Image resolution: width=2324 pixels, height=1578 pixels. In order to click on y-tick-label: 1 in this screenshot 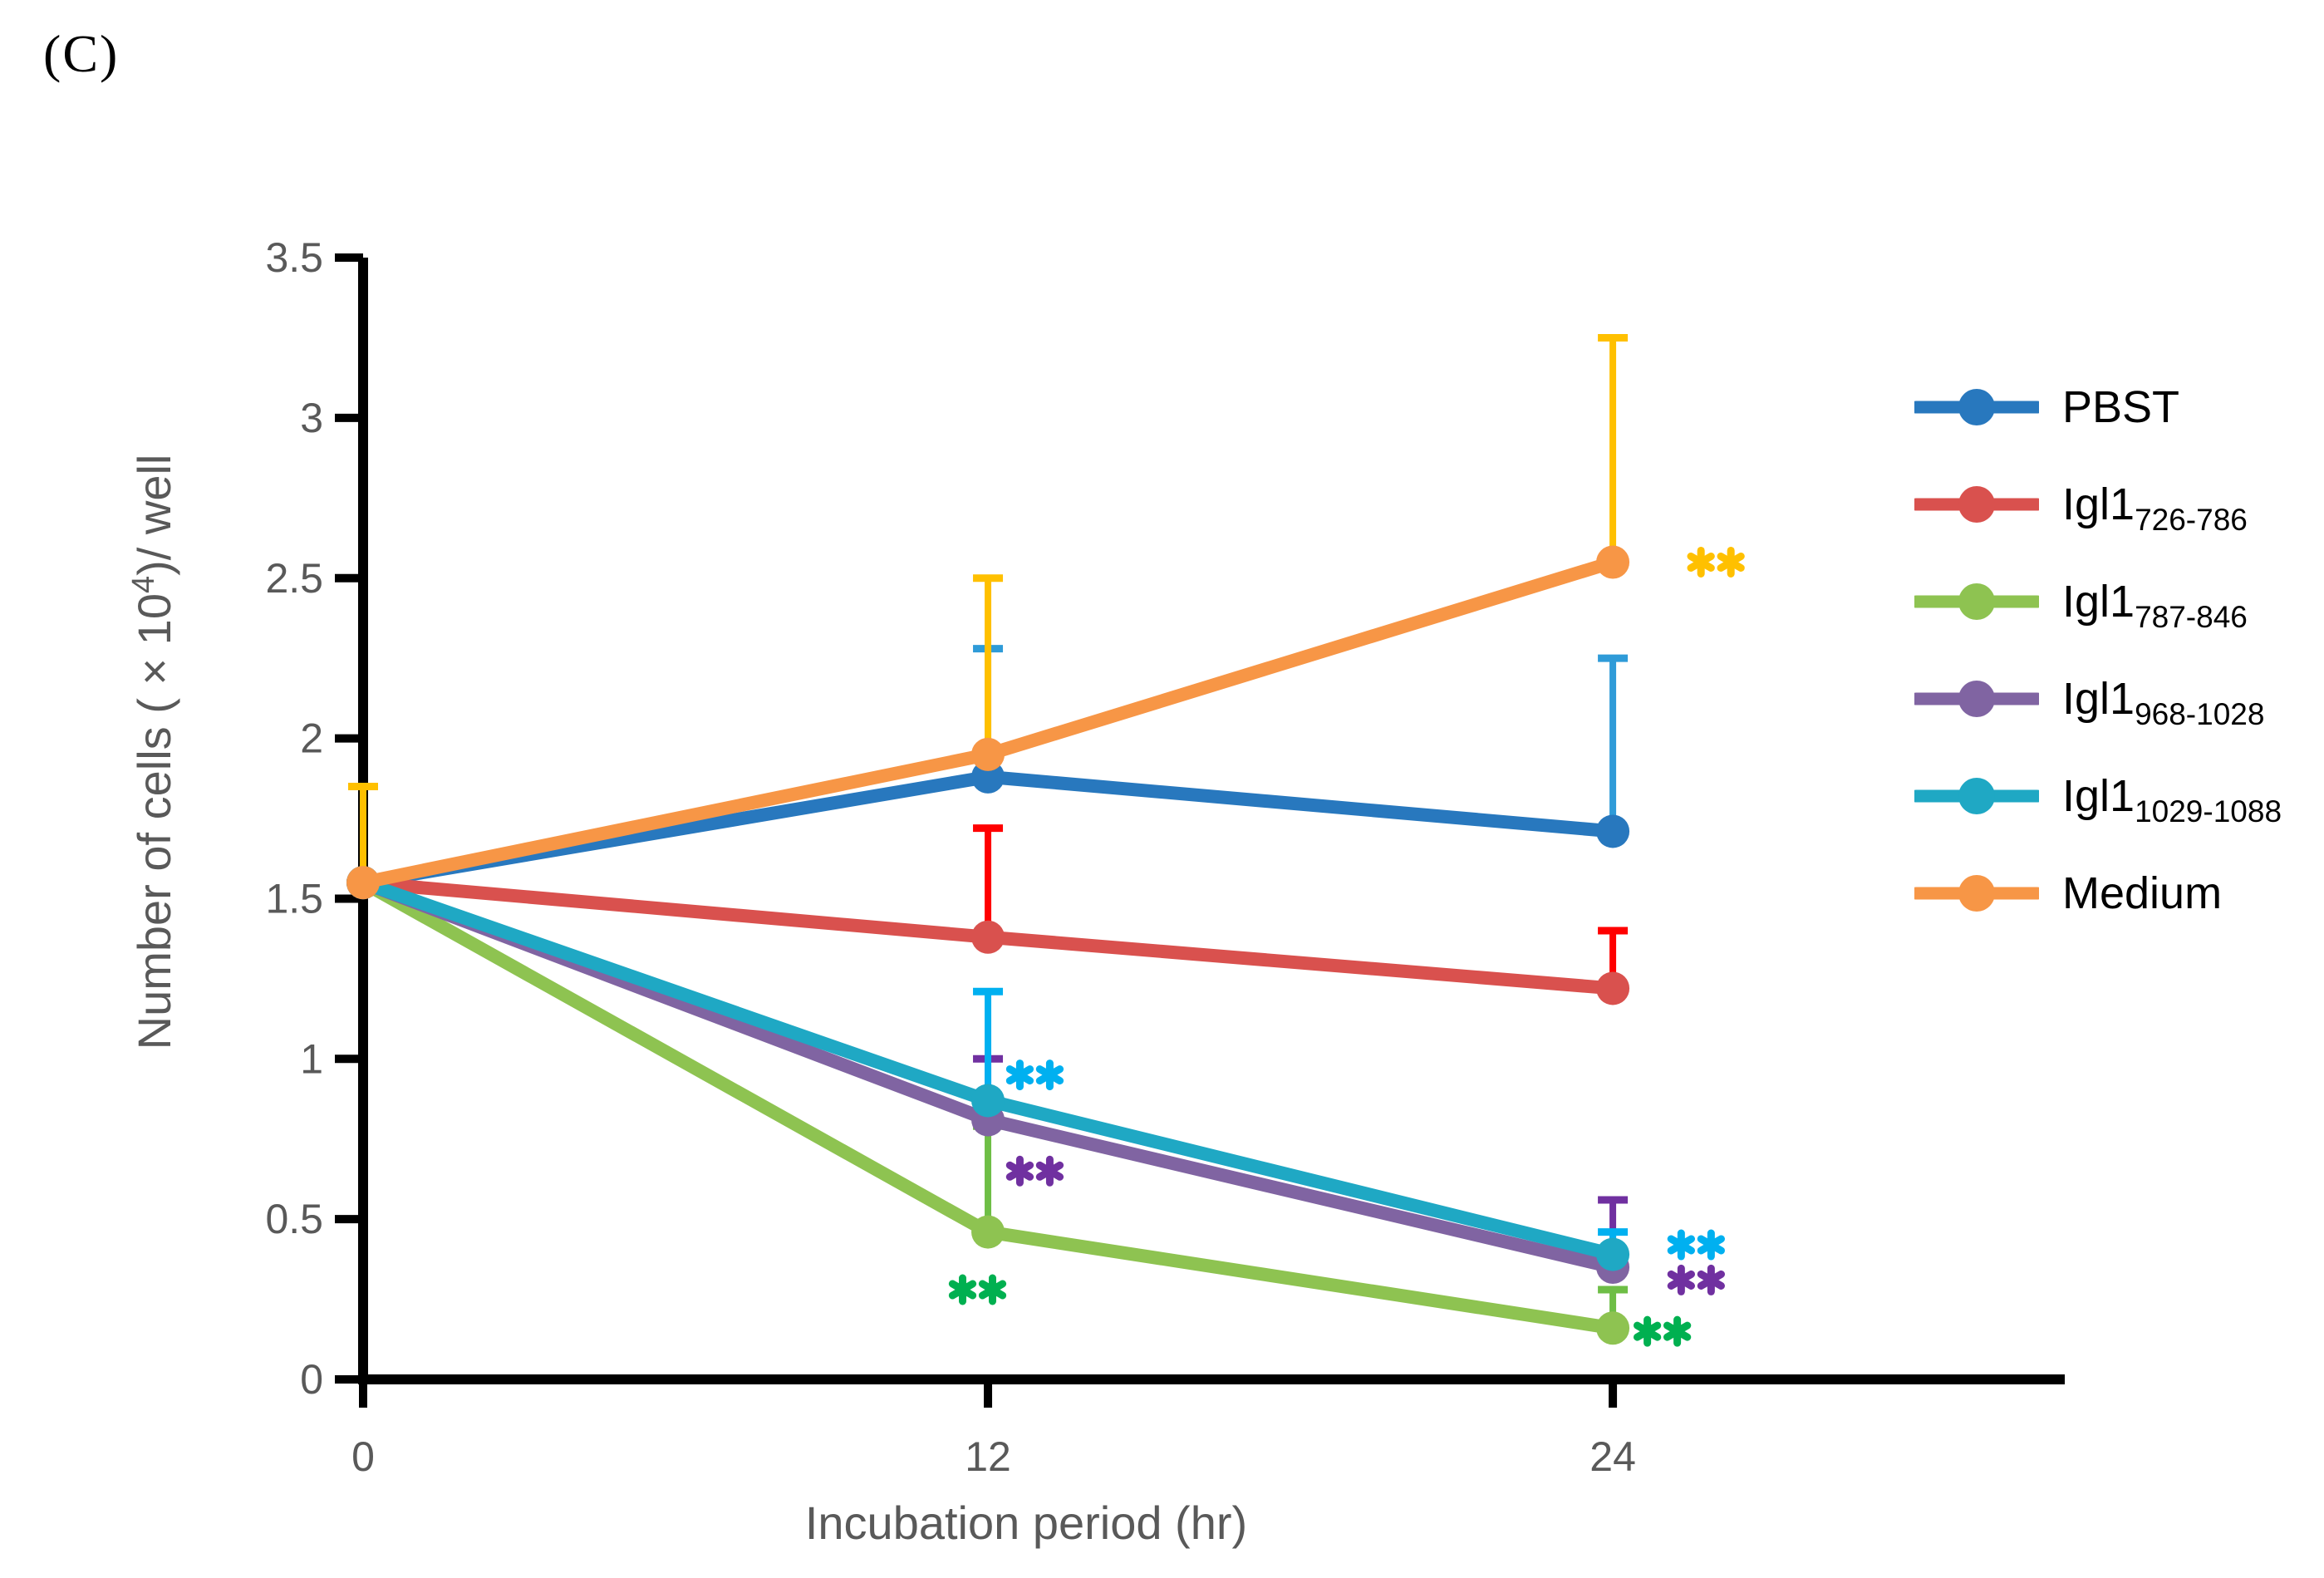, I will do `click(311, 1058)`.